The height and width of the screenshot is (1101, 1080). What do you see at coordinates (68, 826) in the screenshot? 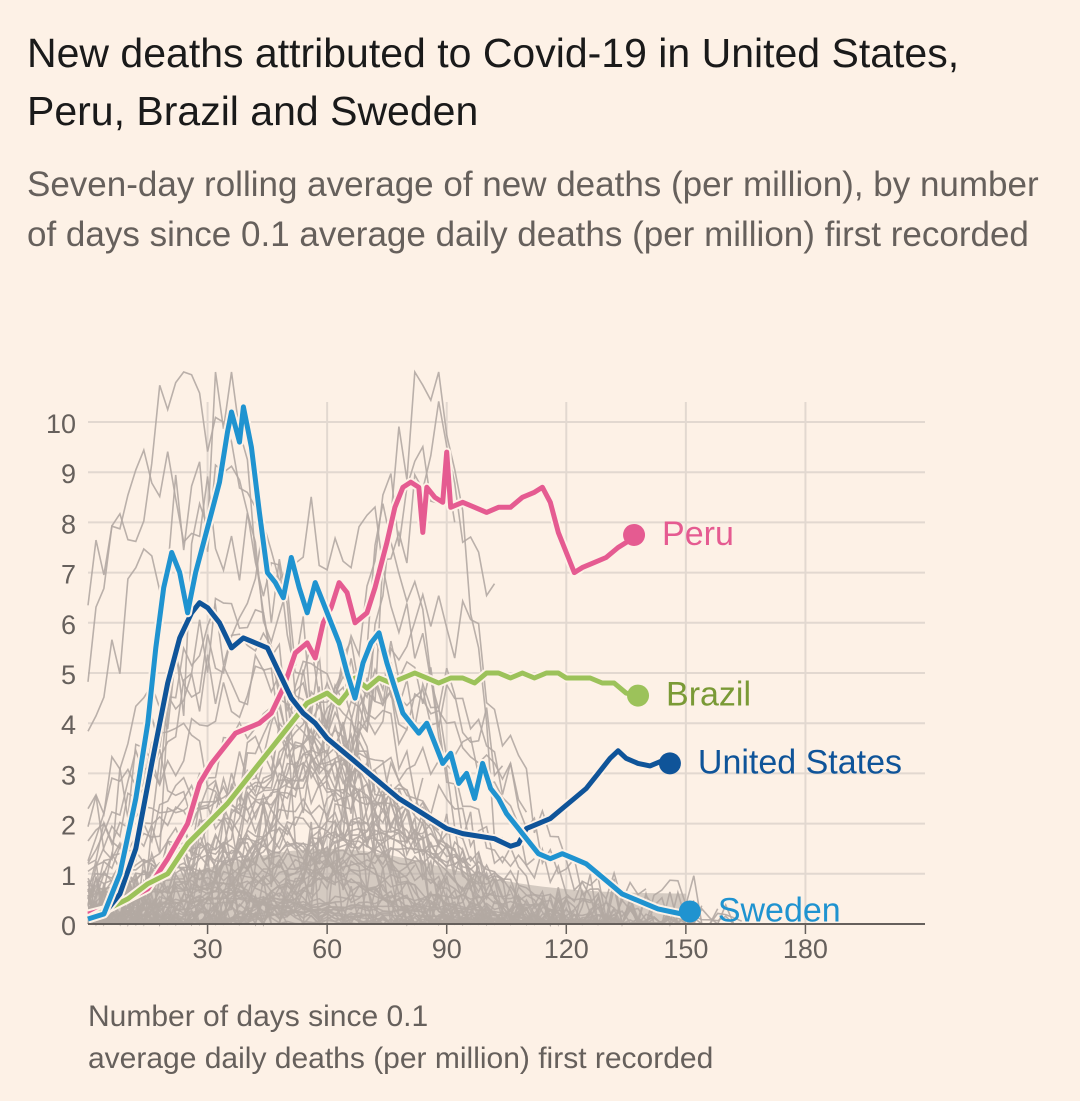
I see `y-tick-label: 2` at bounding box center [68, 826].